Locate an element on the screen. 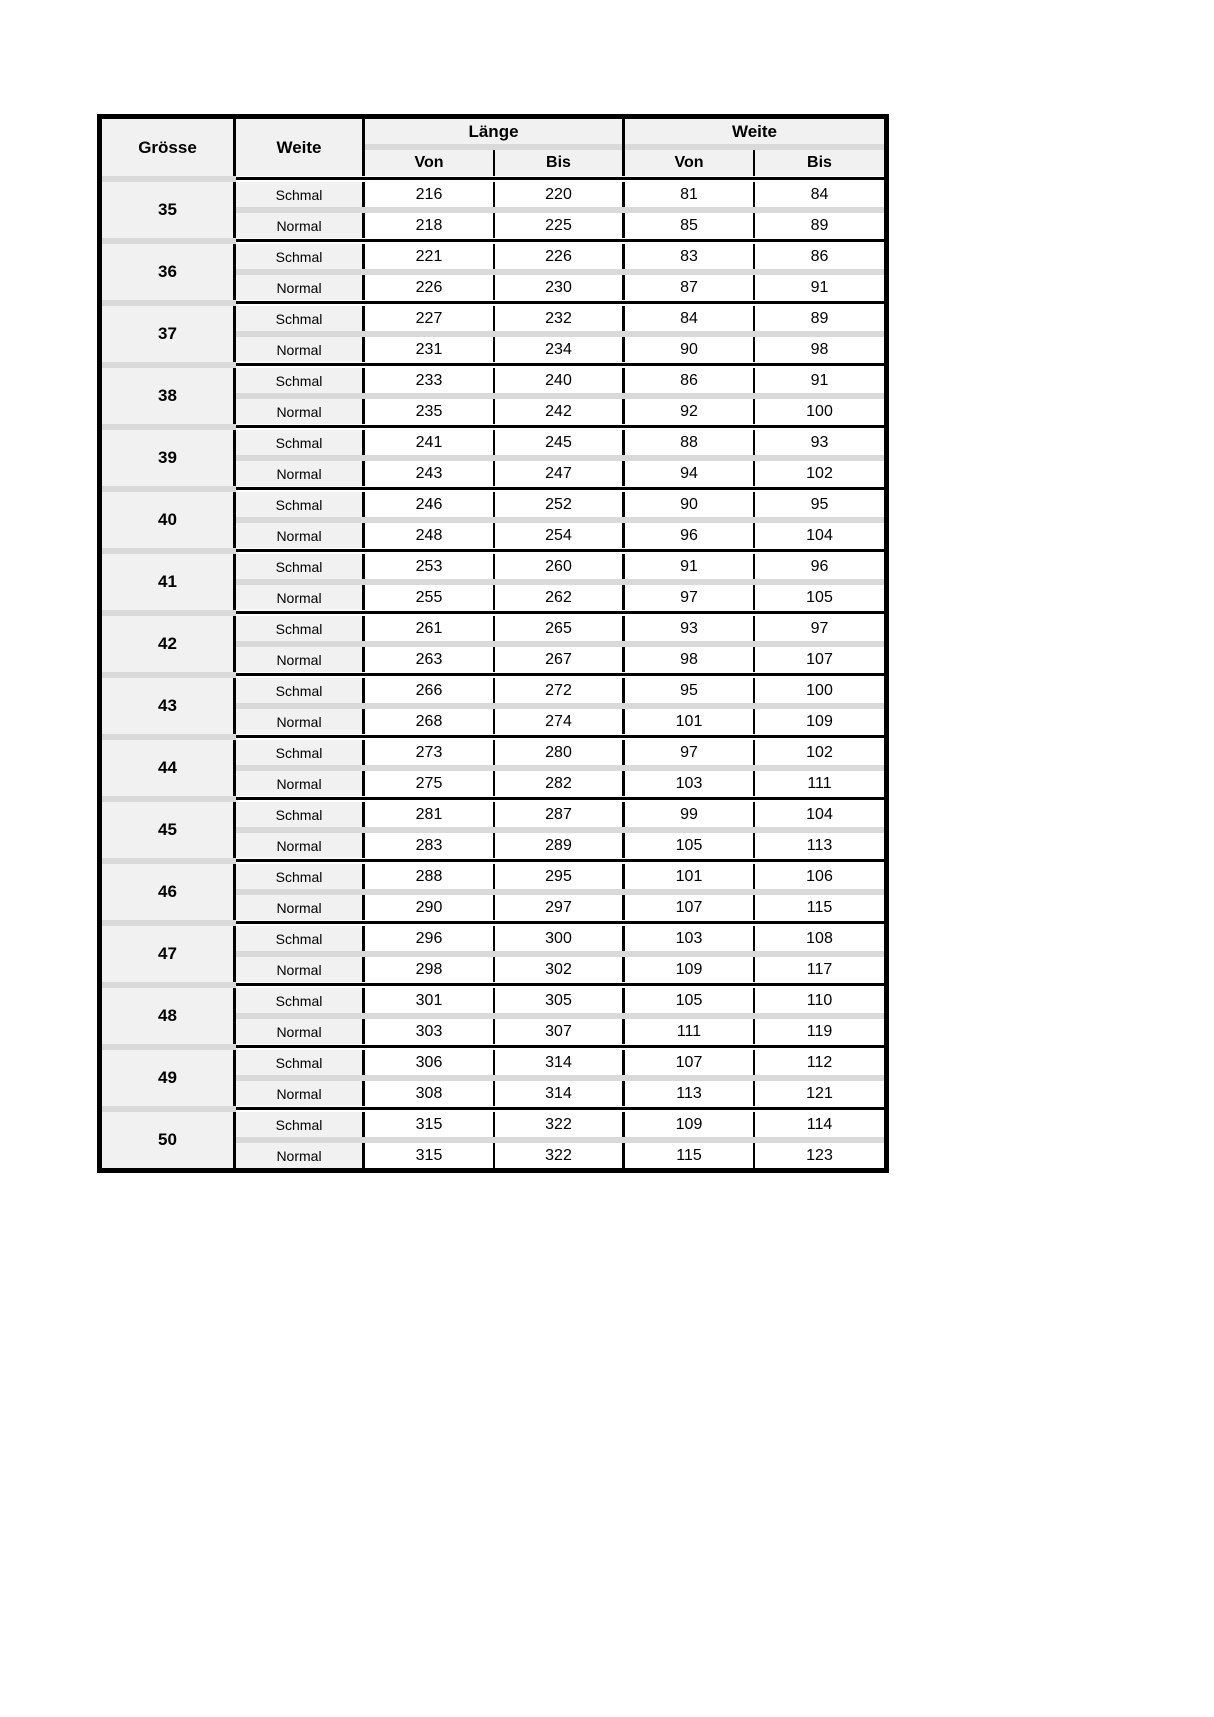 The image size is (1214, 1717). table-row-normal: Normal 218 225 85 89 is located at coordinates (560, 225).